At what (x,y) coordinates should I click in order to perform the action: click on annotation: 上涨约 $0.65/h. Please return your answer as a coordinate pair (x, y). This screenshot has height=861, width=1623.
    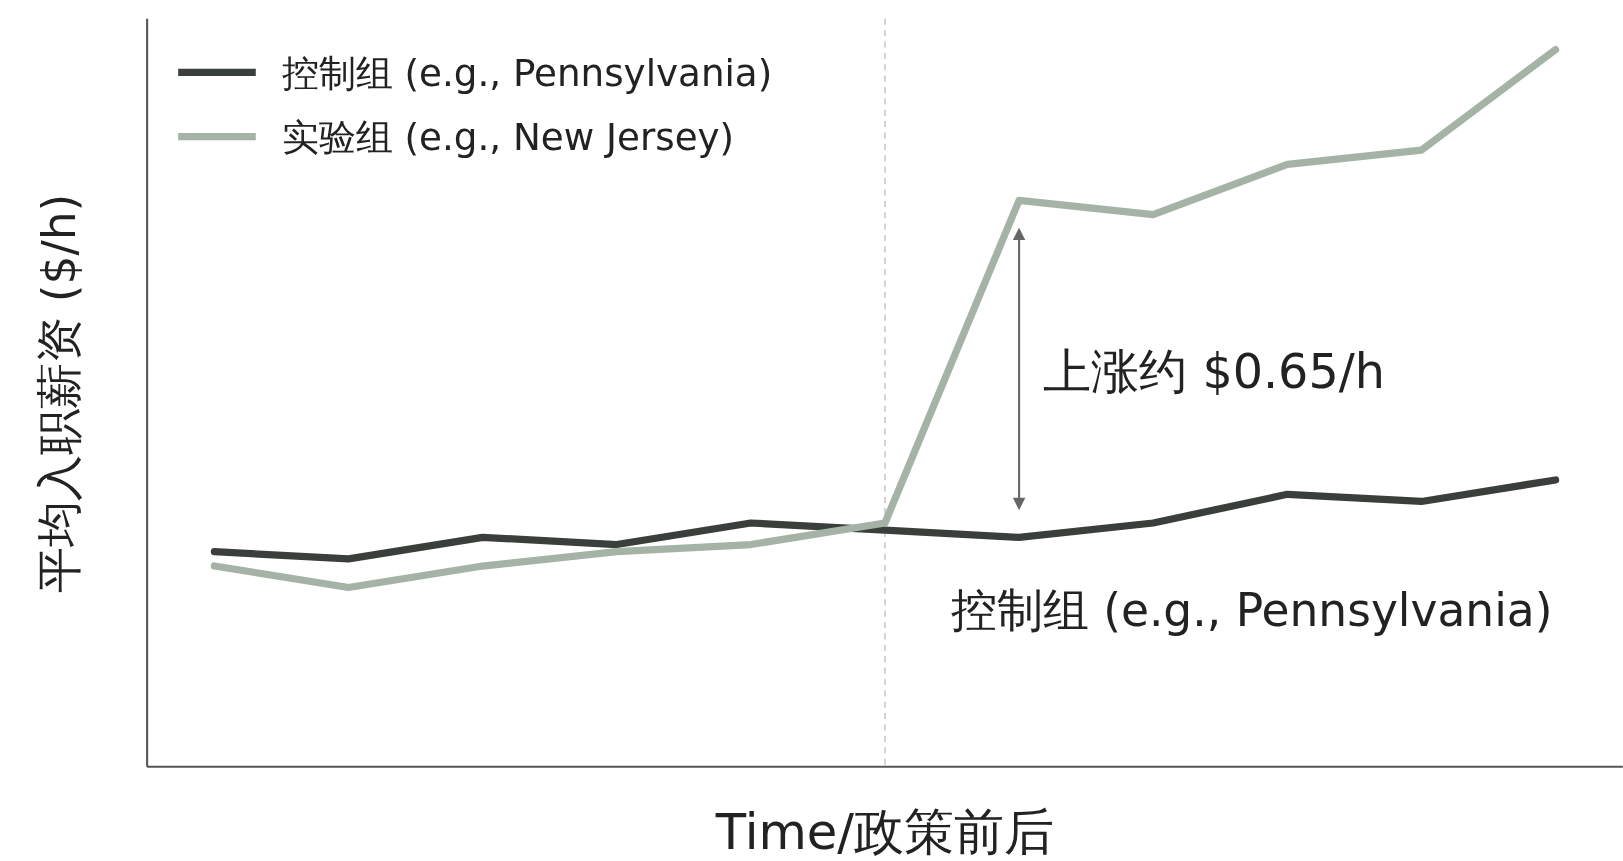
    Looking at the image, I should click on (1214, 372).